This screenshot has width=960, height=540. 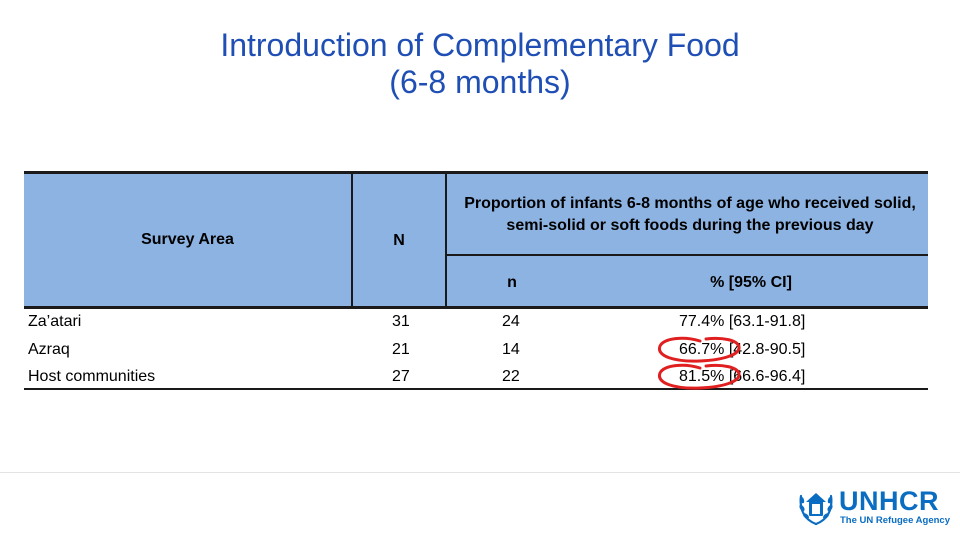 I want to click on row-1-n: 24, so click(x=511, y=321).